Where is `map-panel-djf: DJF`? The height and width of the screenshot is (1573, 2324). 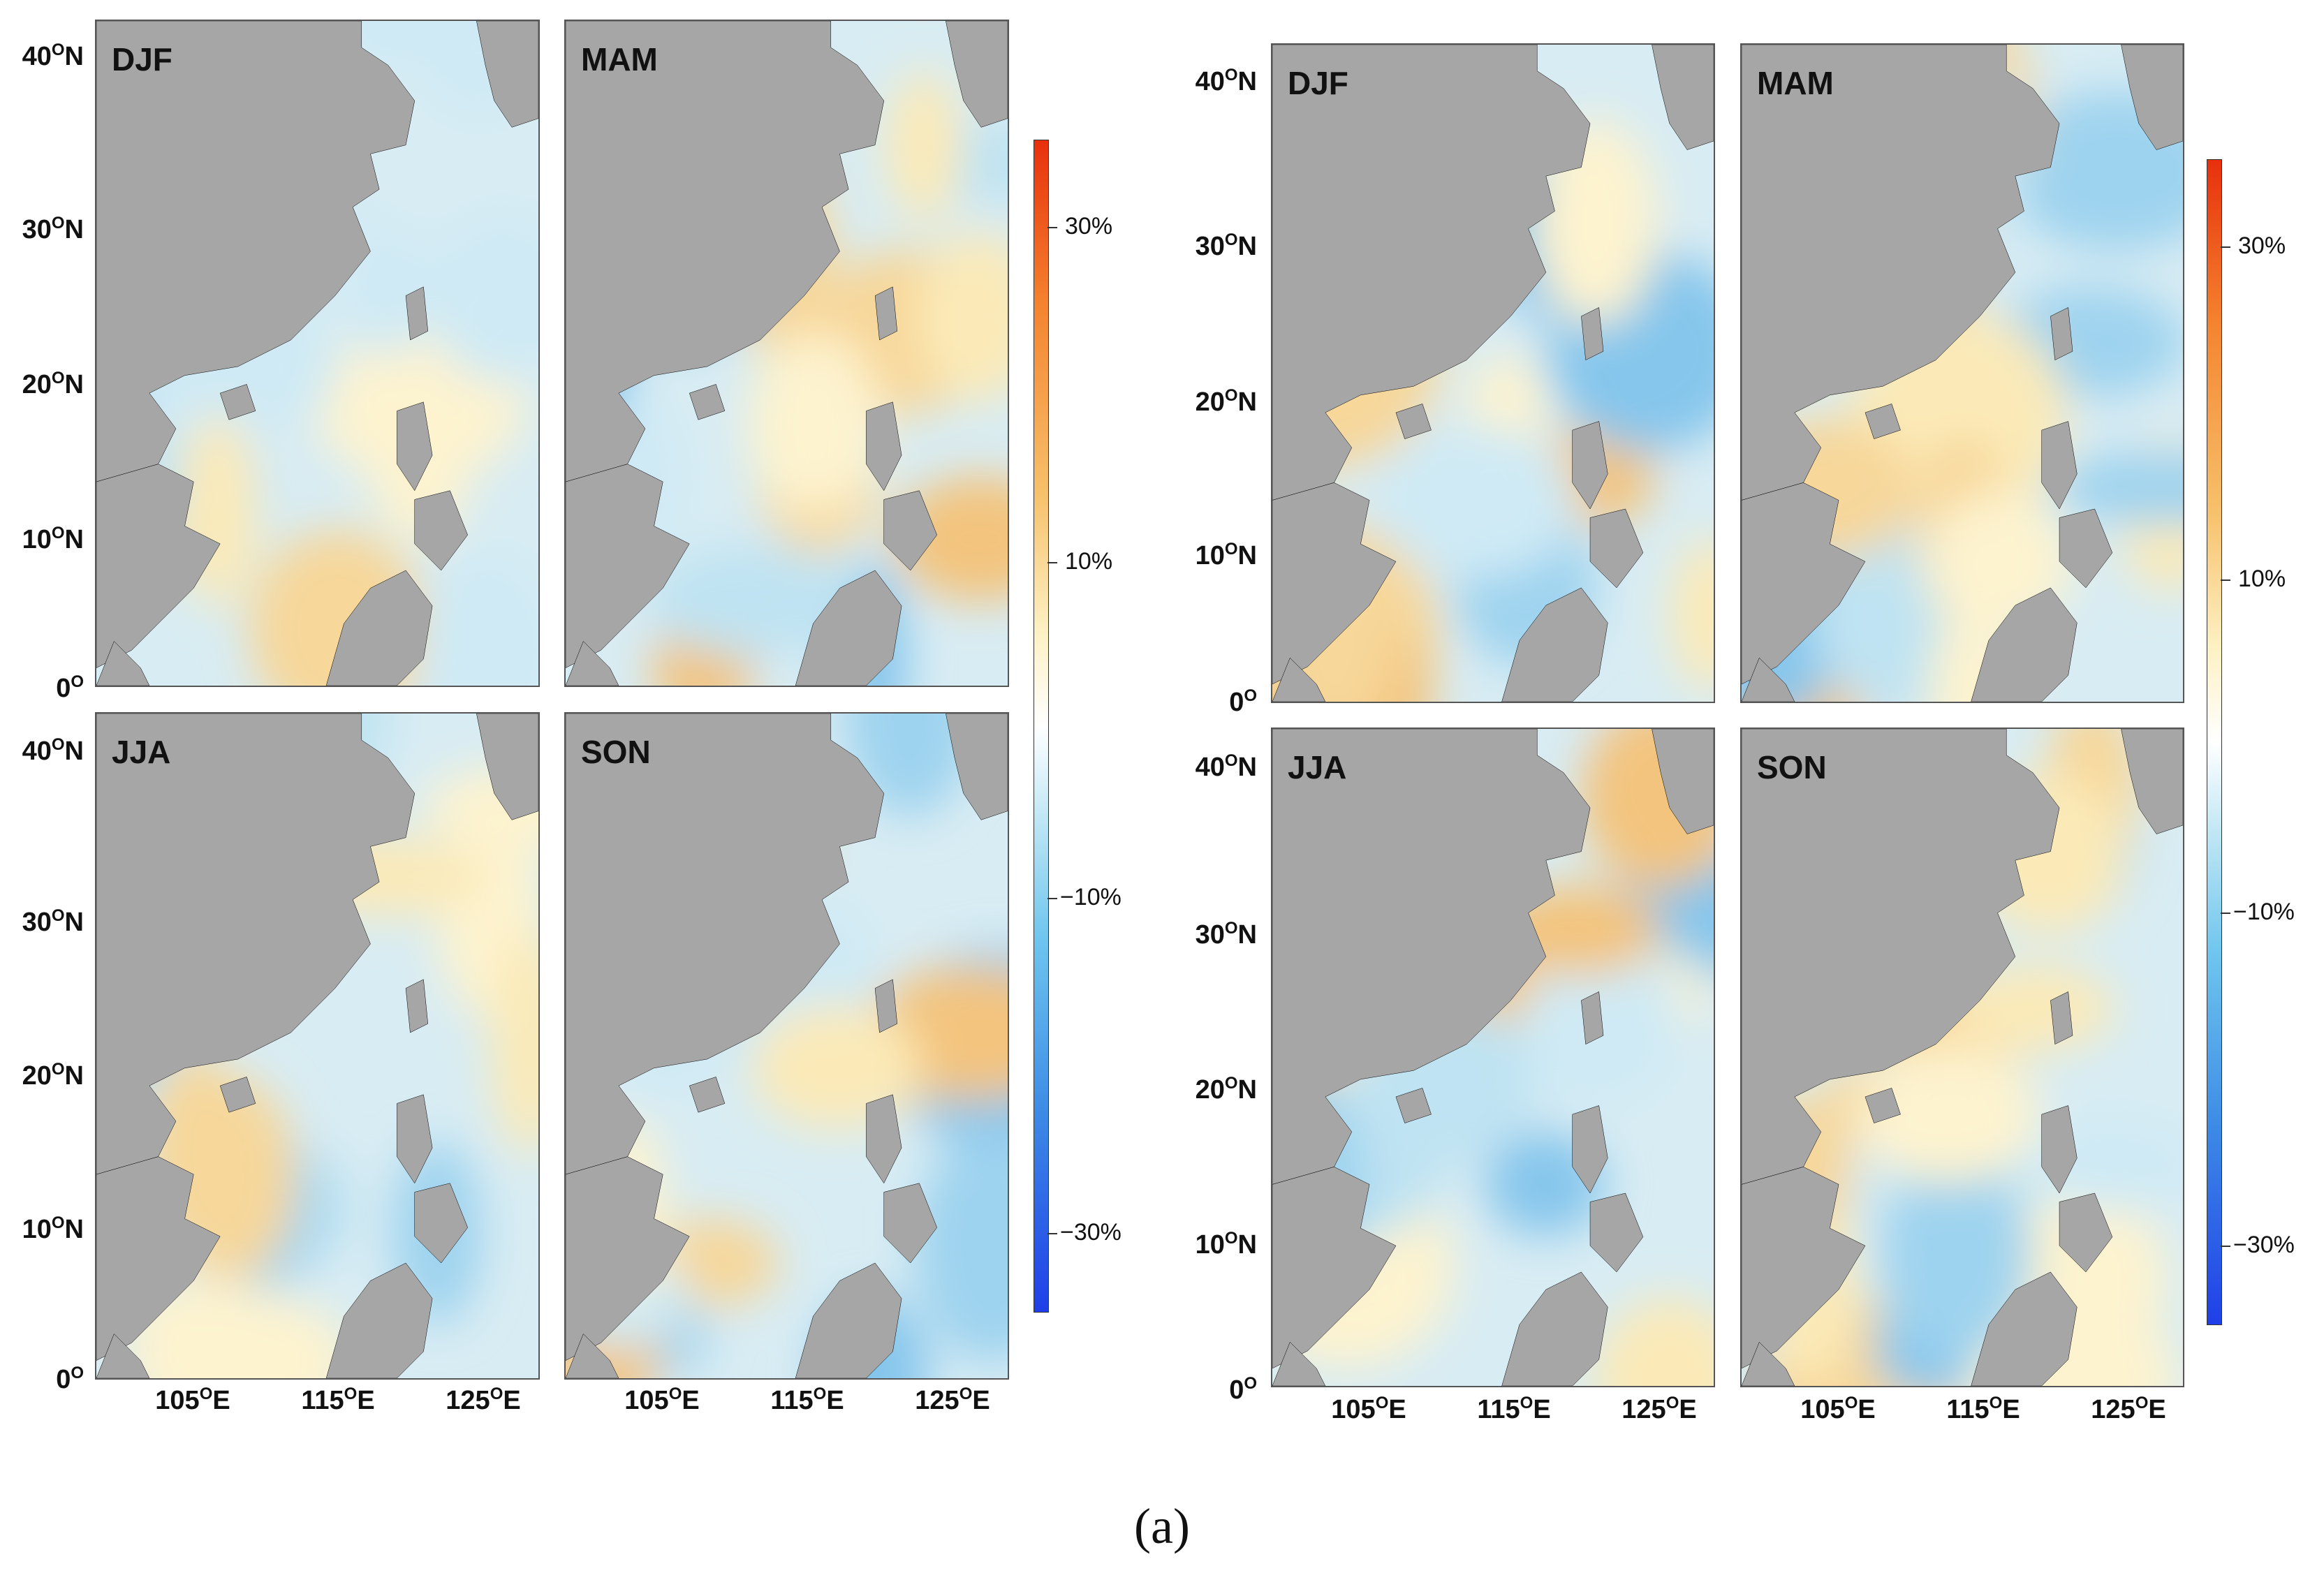
map-panel-djf: DJF is located at coordinates (1493, 373).